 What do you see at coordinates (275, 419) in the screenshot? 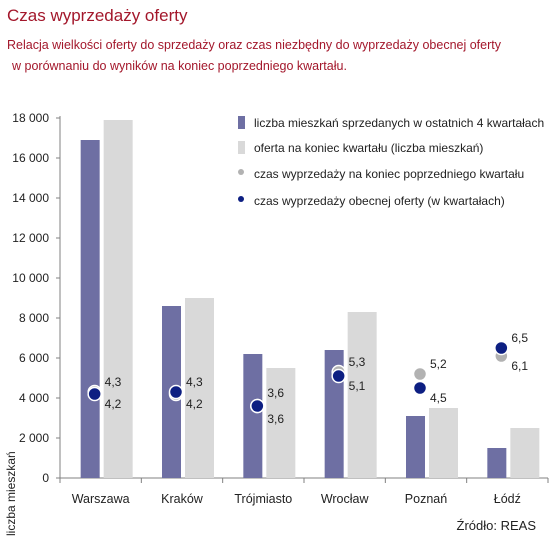
I see `label-time-current: 3,6` at bounding box center [275, 419].